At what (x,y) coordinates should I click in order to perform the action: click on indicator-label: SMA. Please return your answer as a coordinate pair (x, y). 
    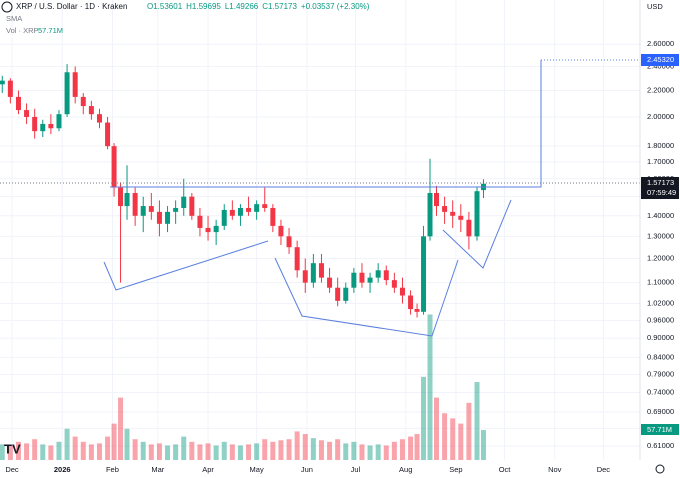
    Looking at the image, I should click on (14, 18).